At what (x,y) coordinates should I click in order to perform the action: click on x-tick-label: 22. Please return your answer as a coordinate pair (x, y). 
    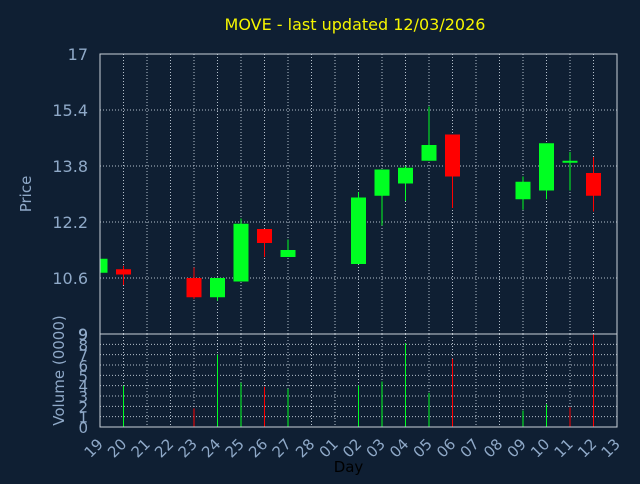
    Looking at the image, I should click on (164, 448).